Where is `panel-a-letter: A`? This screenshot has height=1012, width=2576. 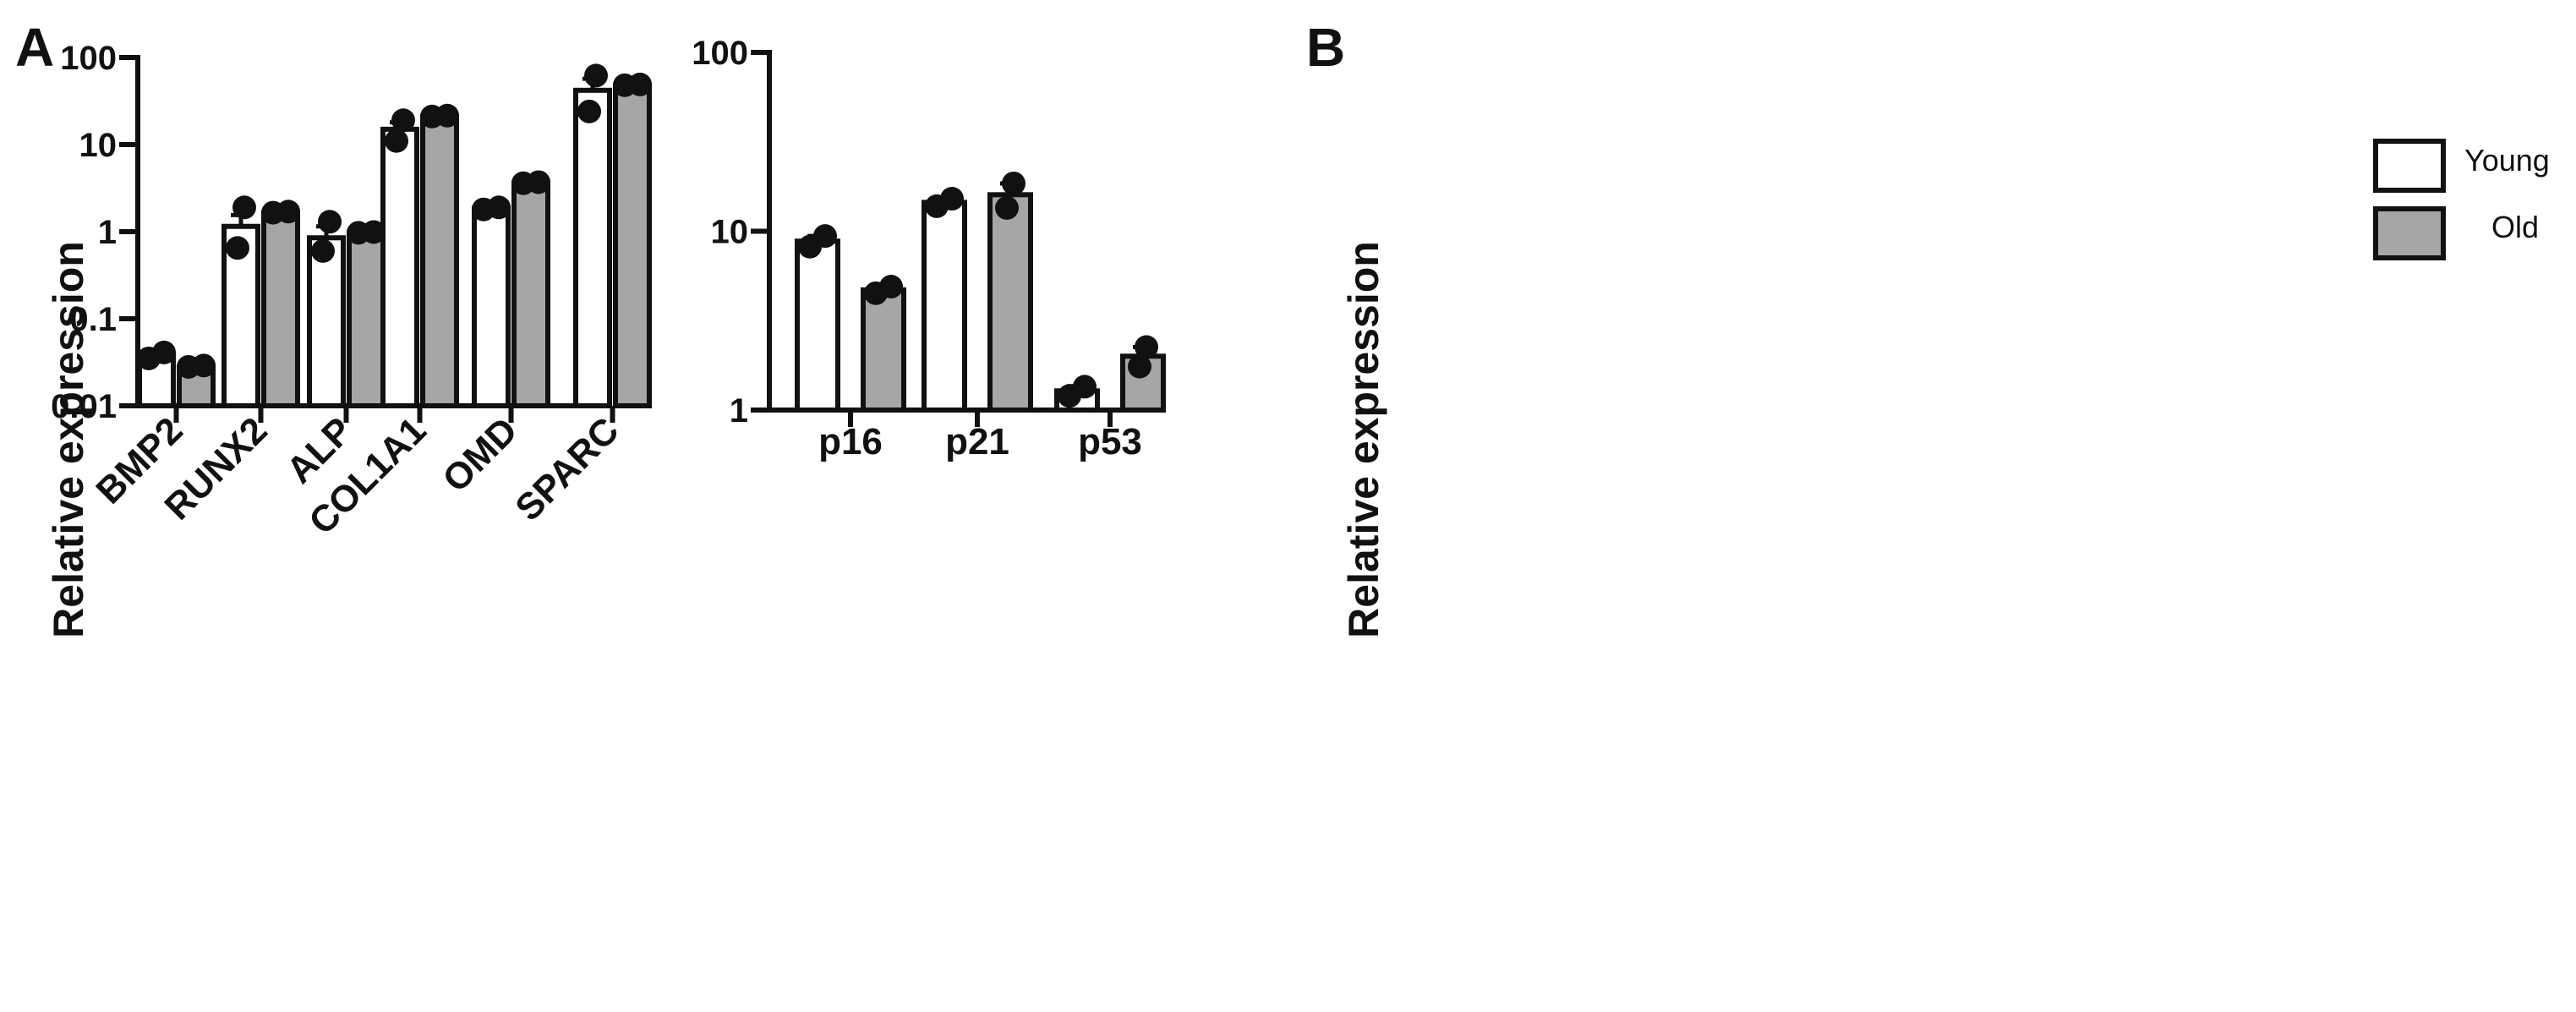
panel-a-letter: A is located at coordinates (34, 47).